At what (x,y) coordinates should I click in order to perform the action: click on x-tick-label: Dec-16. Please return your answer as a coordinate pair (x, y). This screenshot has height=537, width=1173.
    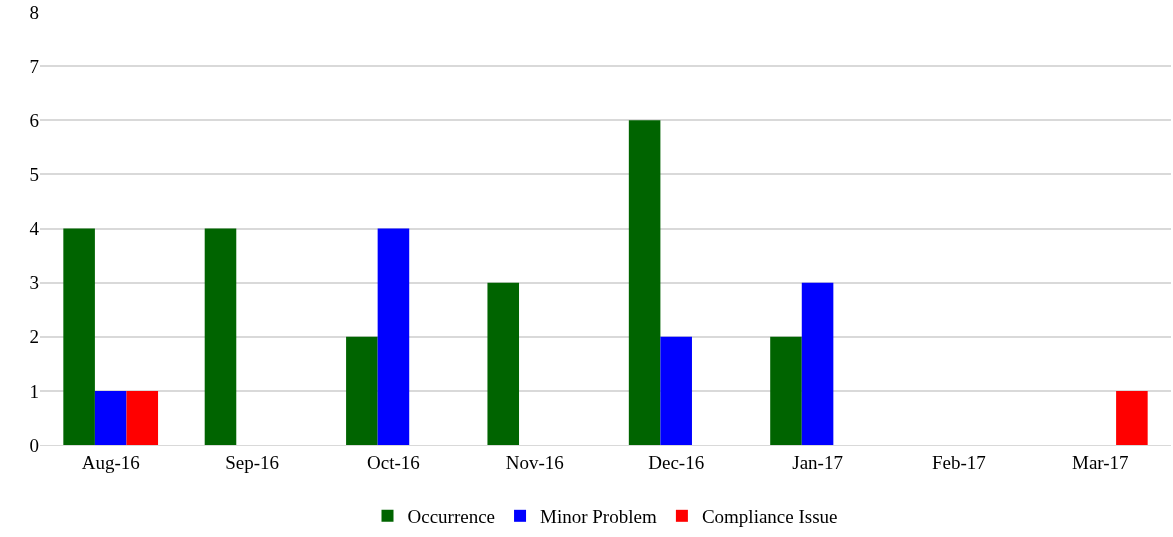
    Looking at the image, I should click on (676, 462).